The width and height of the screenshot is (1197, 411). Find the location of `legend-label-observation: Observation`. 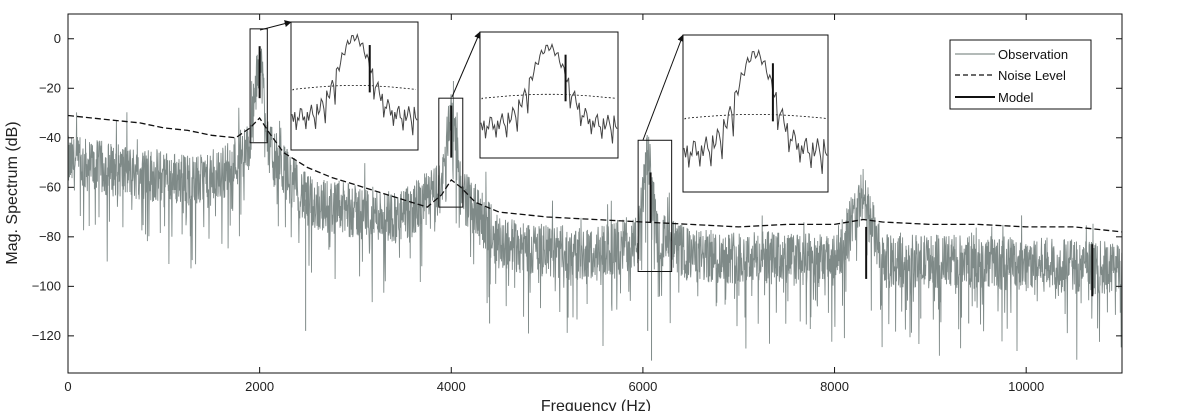

legend-label-observation: Observation is located at coordinates (1033, 54).